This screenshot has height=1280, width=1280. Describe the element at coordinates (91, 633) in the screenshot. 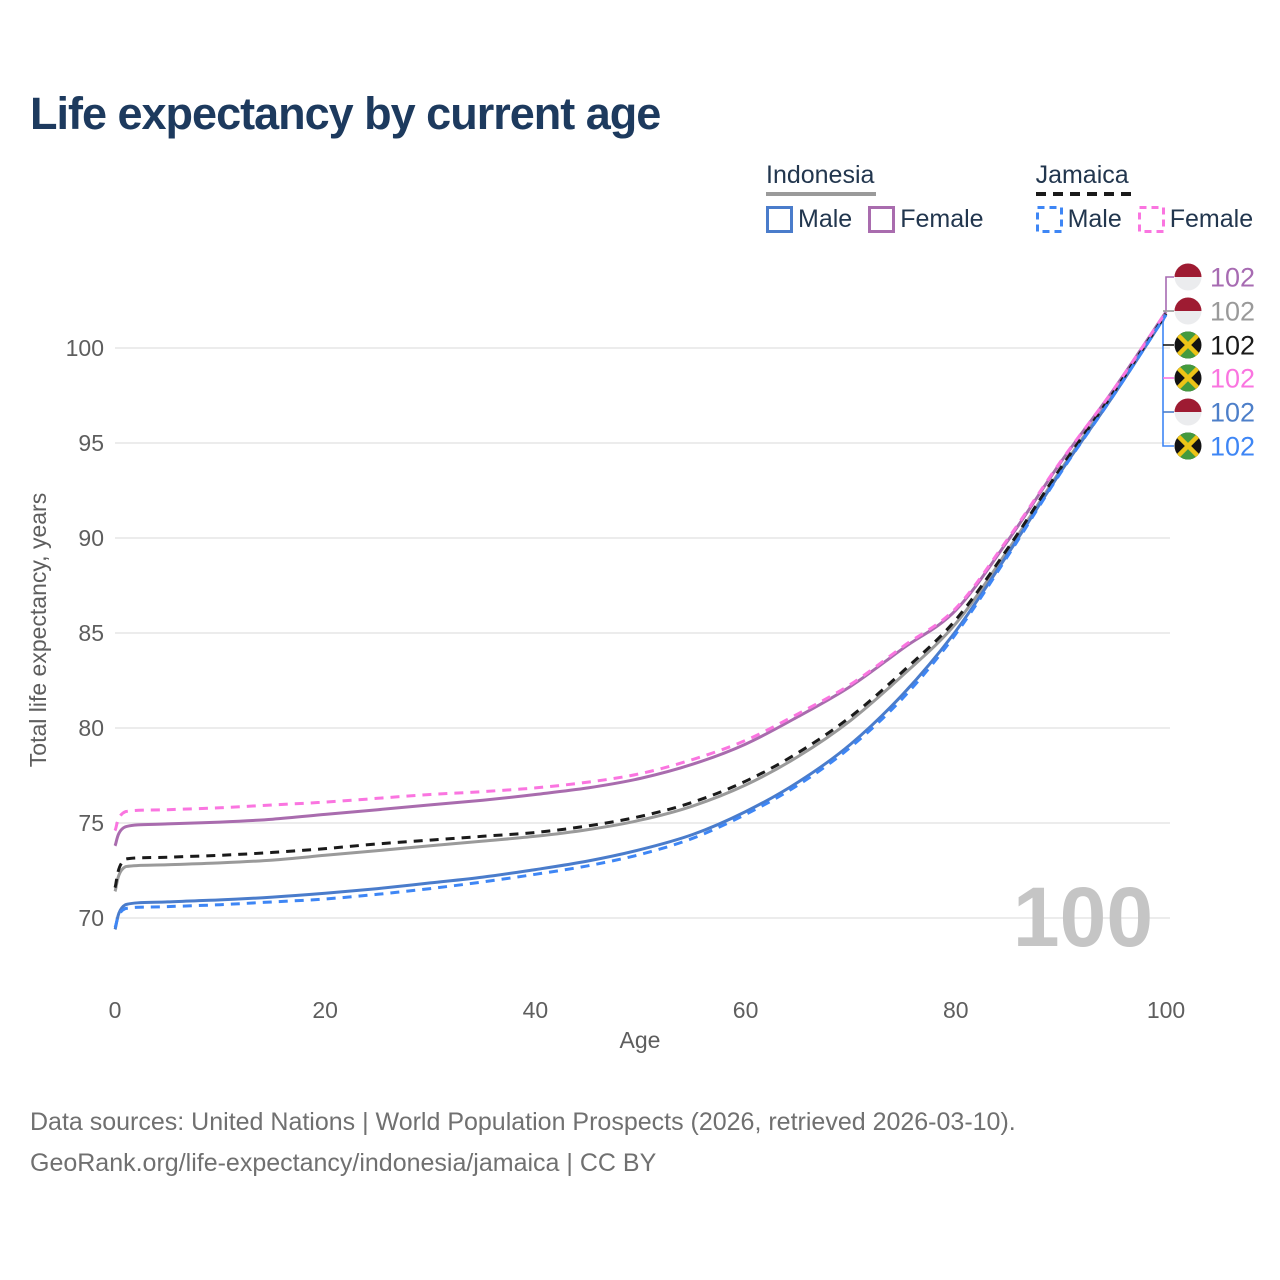

I see `y-tick-85: 85` at that location.